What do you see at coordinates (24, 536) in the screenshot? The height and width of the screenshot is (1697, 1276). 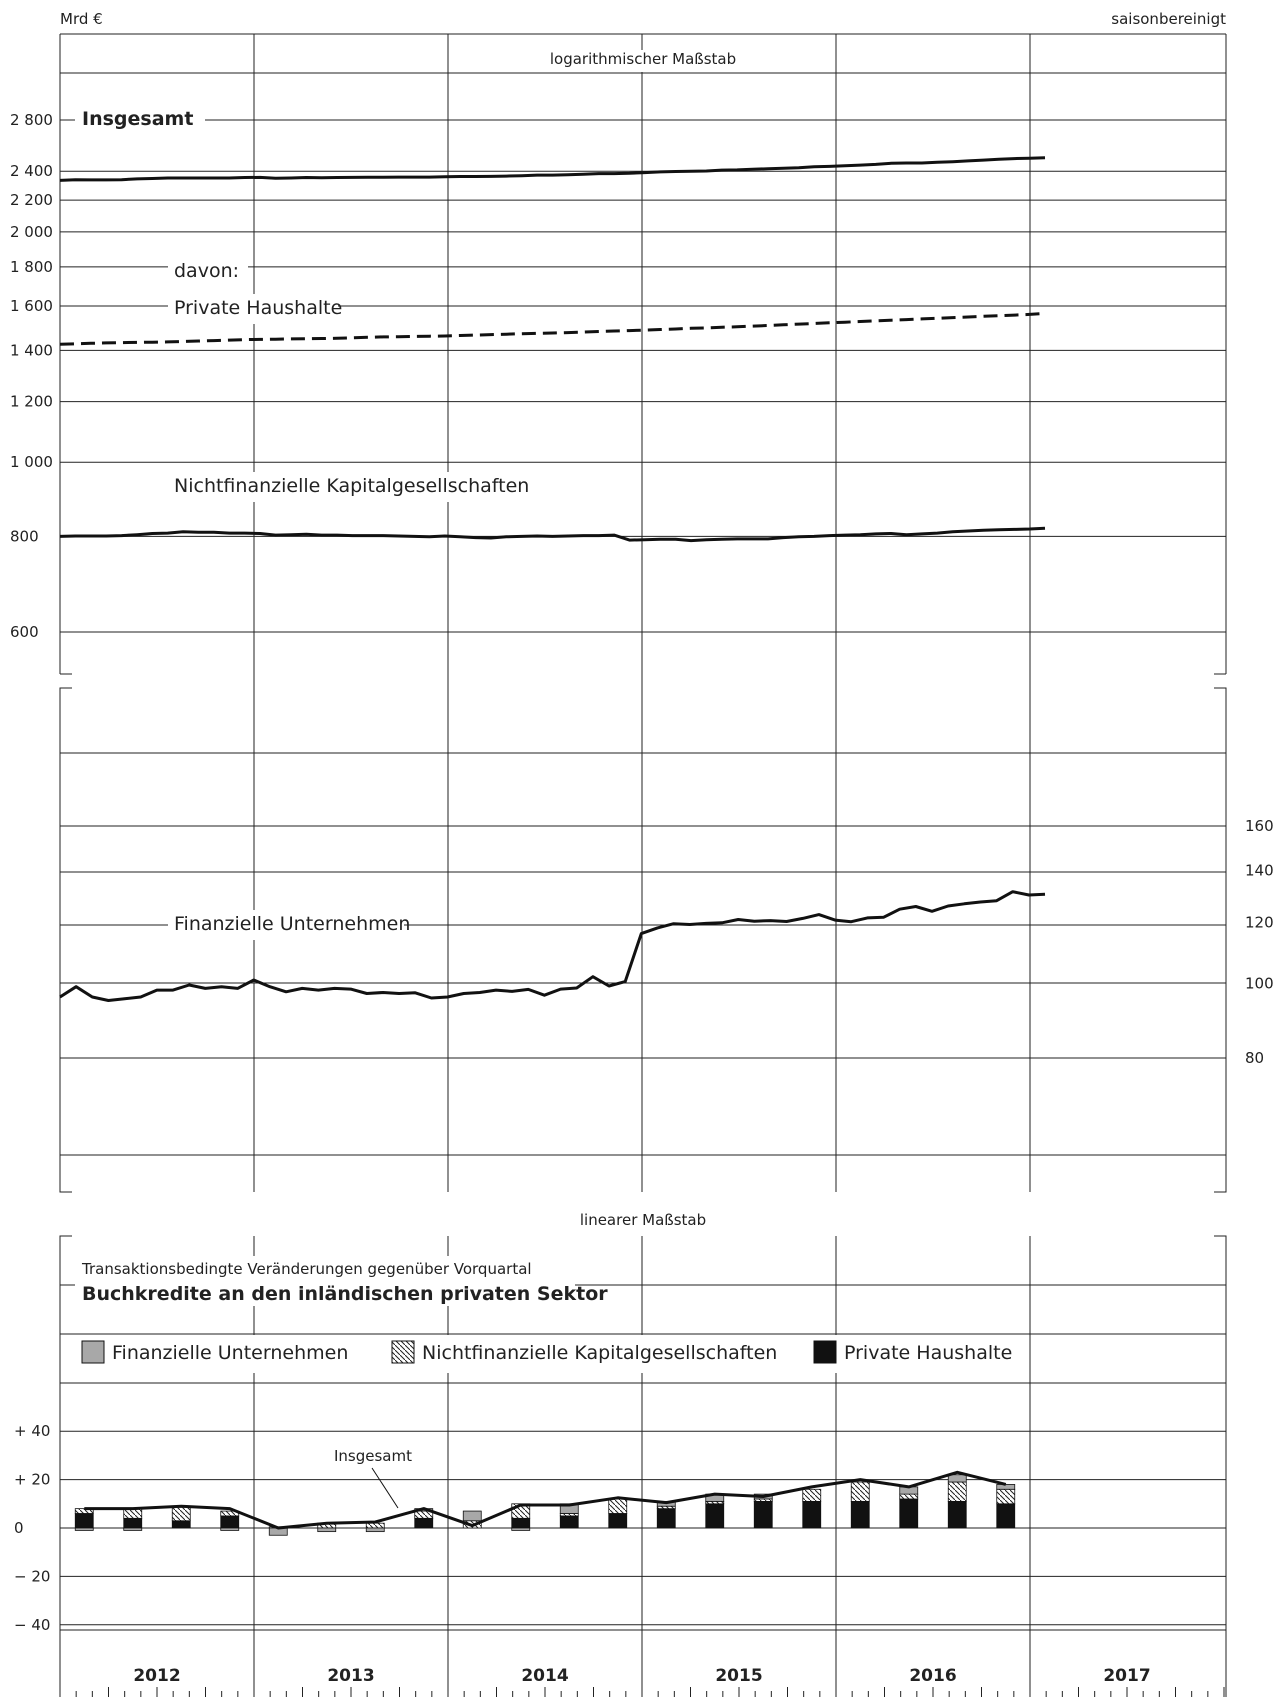 I see `y-tick-label: 800` at bounding box center [24, 536].